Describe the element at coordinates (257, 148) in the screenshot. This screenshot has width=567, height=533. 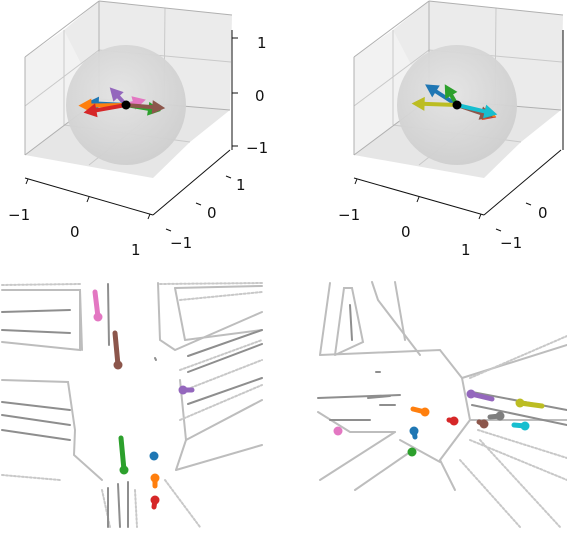
I see `z-tick-label: −1` at that location.